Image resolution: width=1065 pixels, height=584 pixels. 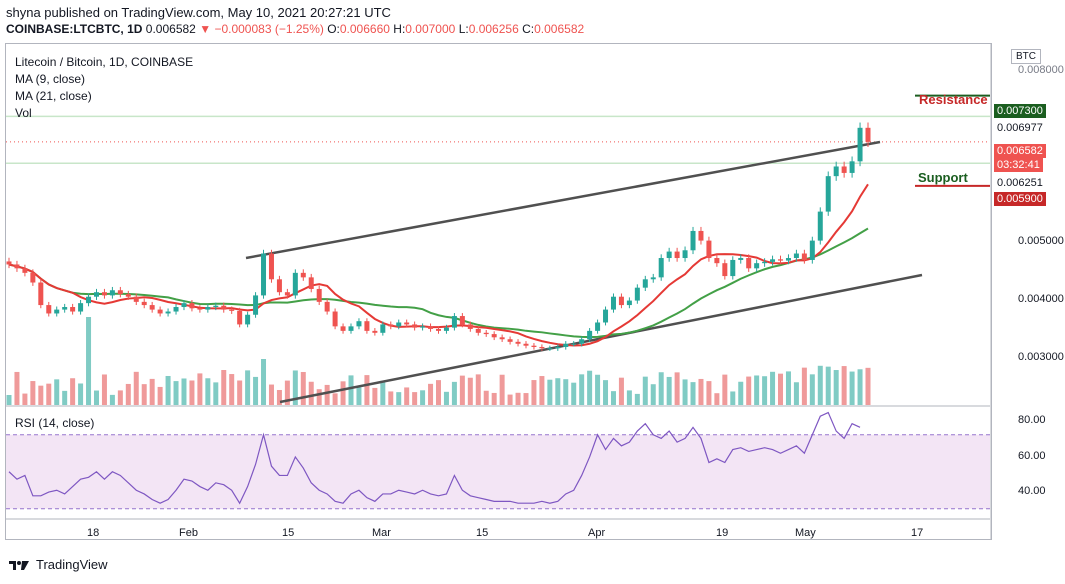 I want to click on hline-high-badge: 0.006977, so click(x=1020, y=128).